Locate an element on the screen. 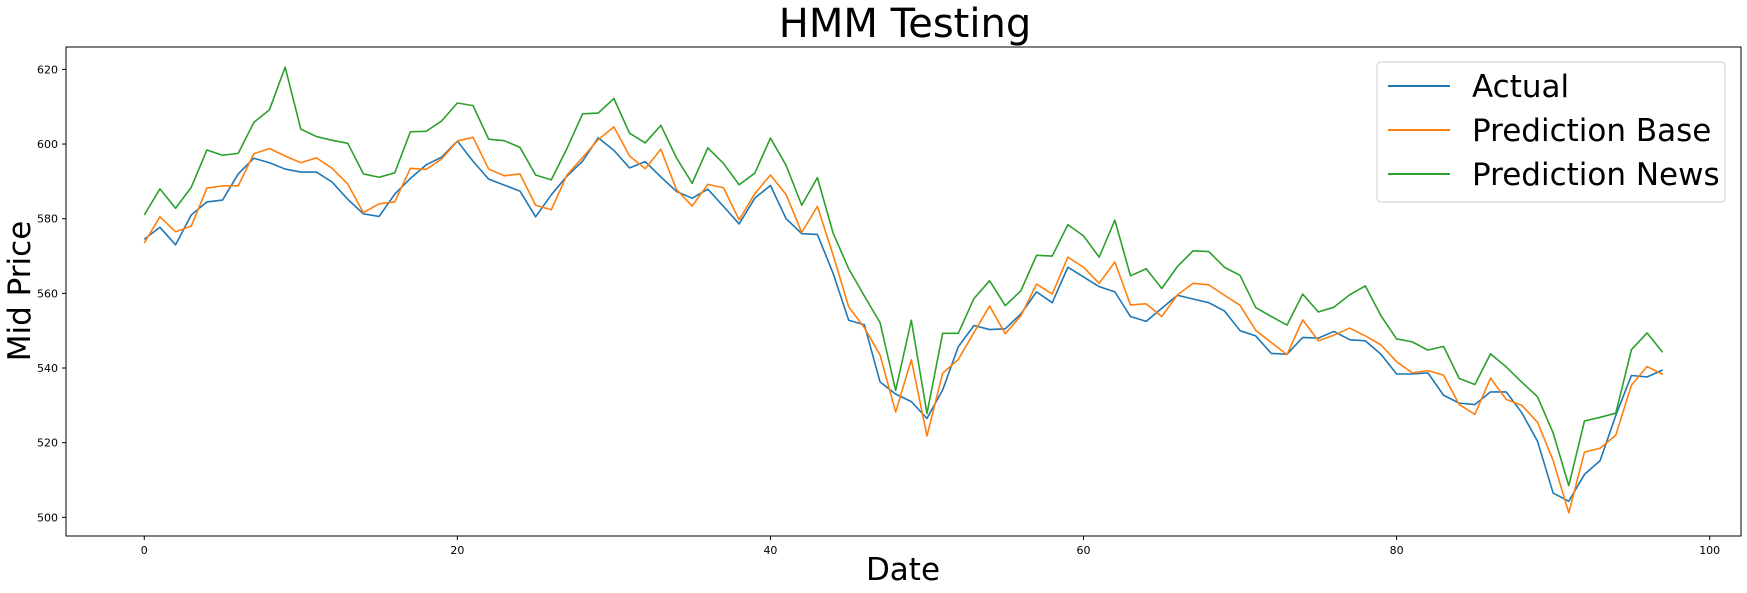 The image size is (1747, 593). y-axis: 500 520 540 560 580 600 620 is located at coordinates (51, 293).